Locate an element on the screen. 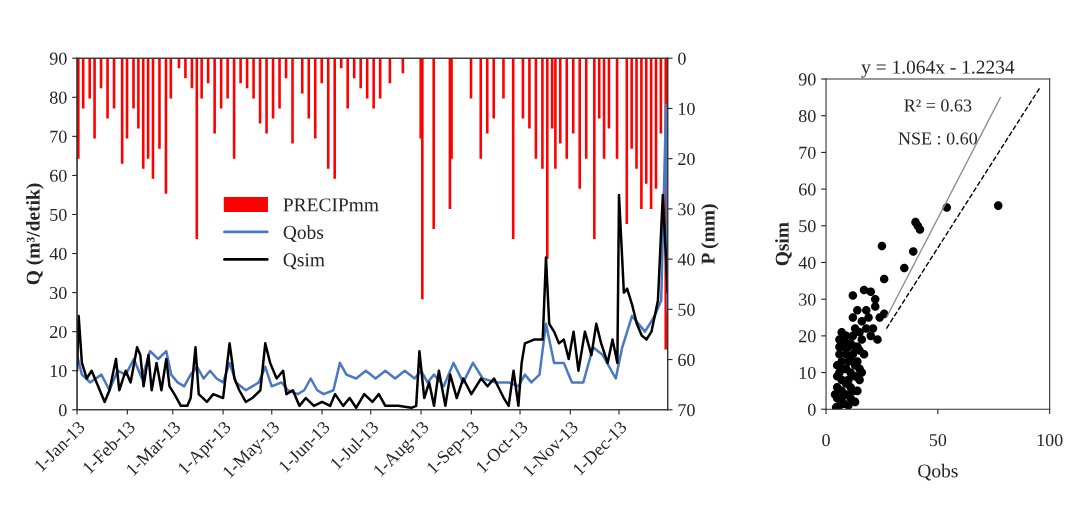  y2-tick-label: 60 is located at coordinates (686, 359).